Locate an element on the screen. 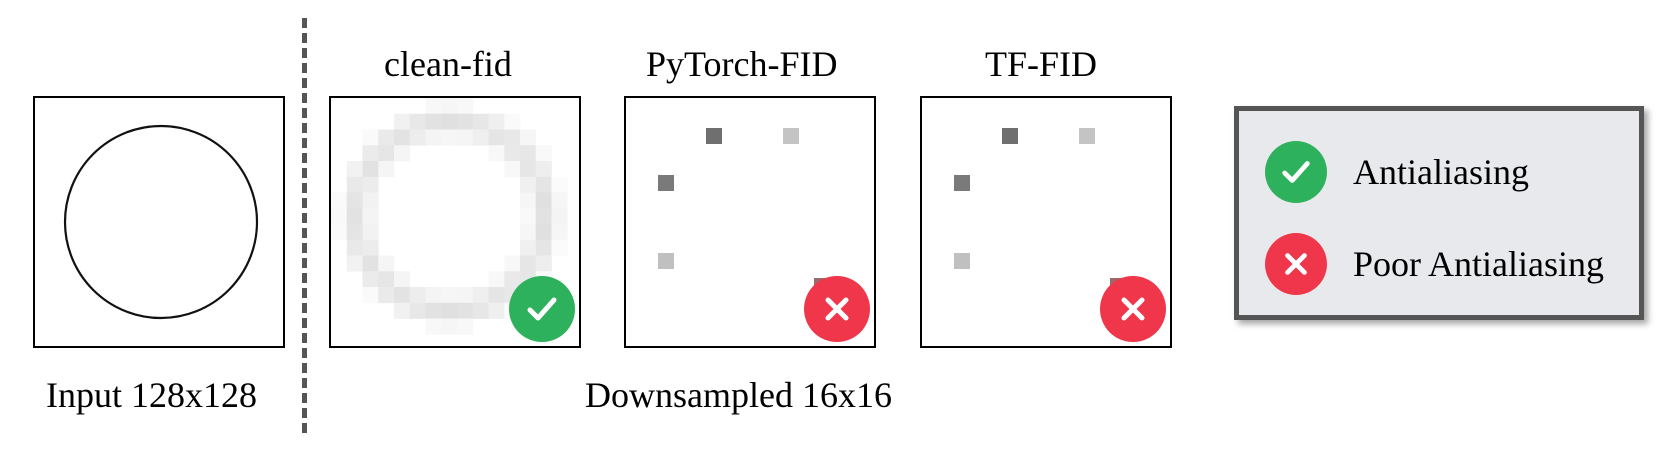  pytorch-fid-title: PyTorch-FID is located at coordinates (742, 64).